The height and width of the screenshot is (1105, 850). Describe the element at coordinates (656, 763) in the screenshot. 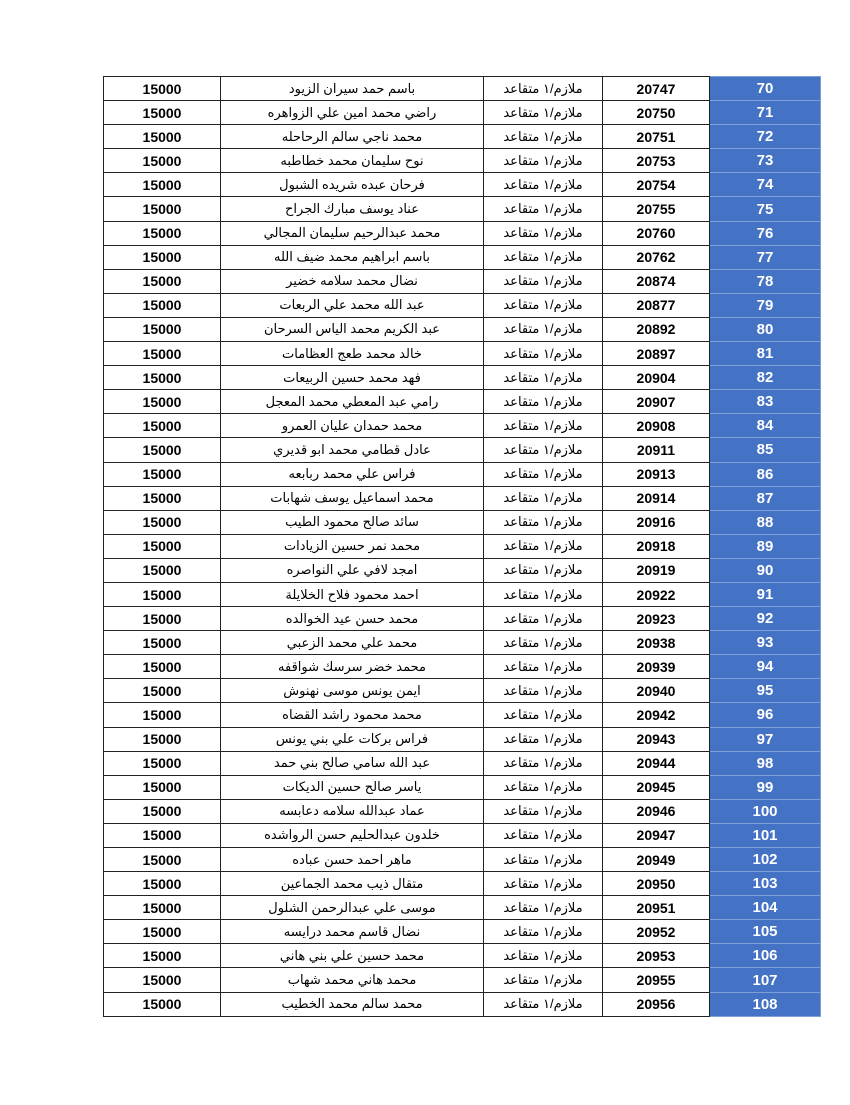

I see `number-cell: 20944` at that location.